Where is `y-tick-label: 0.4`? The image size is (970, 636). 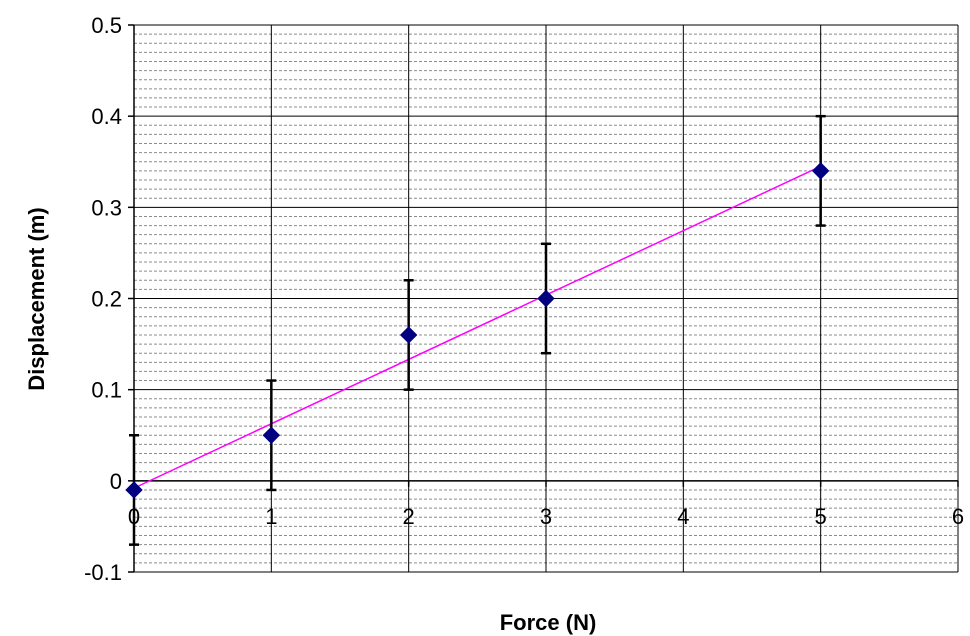
y-tick-label: 0.4 is located at coordinates (106, 116).